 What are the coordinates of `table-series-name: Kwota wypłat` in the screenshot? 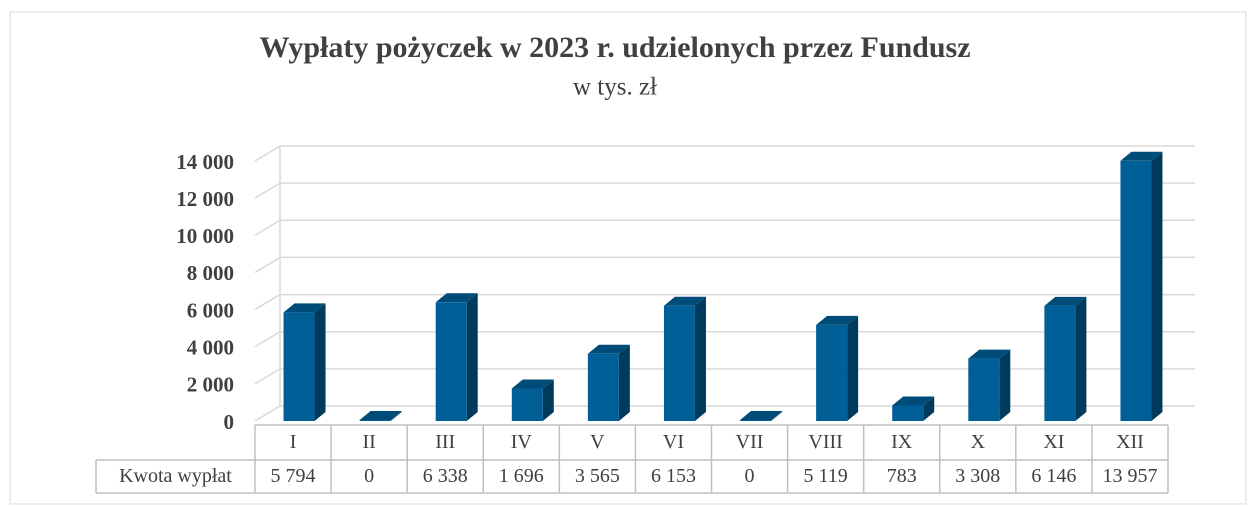 It's located at (175, 476).